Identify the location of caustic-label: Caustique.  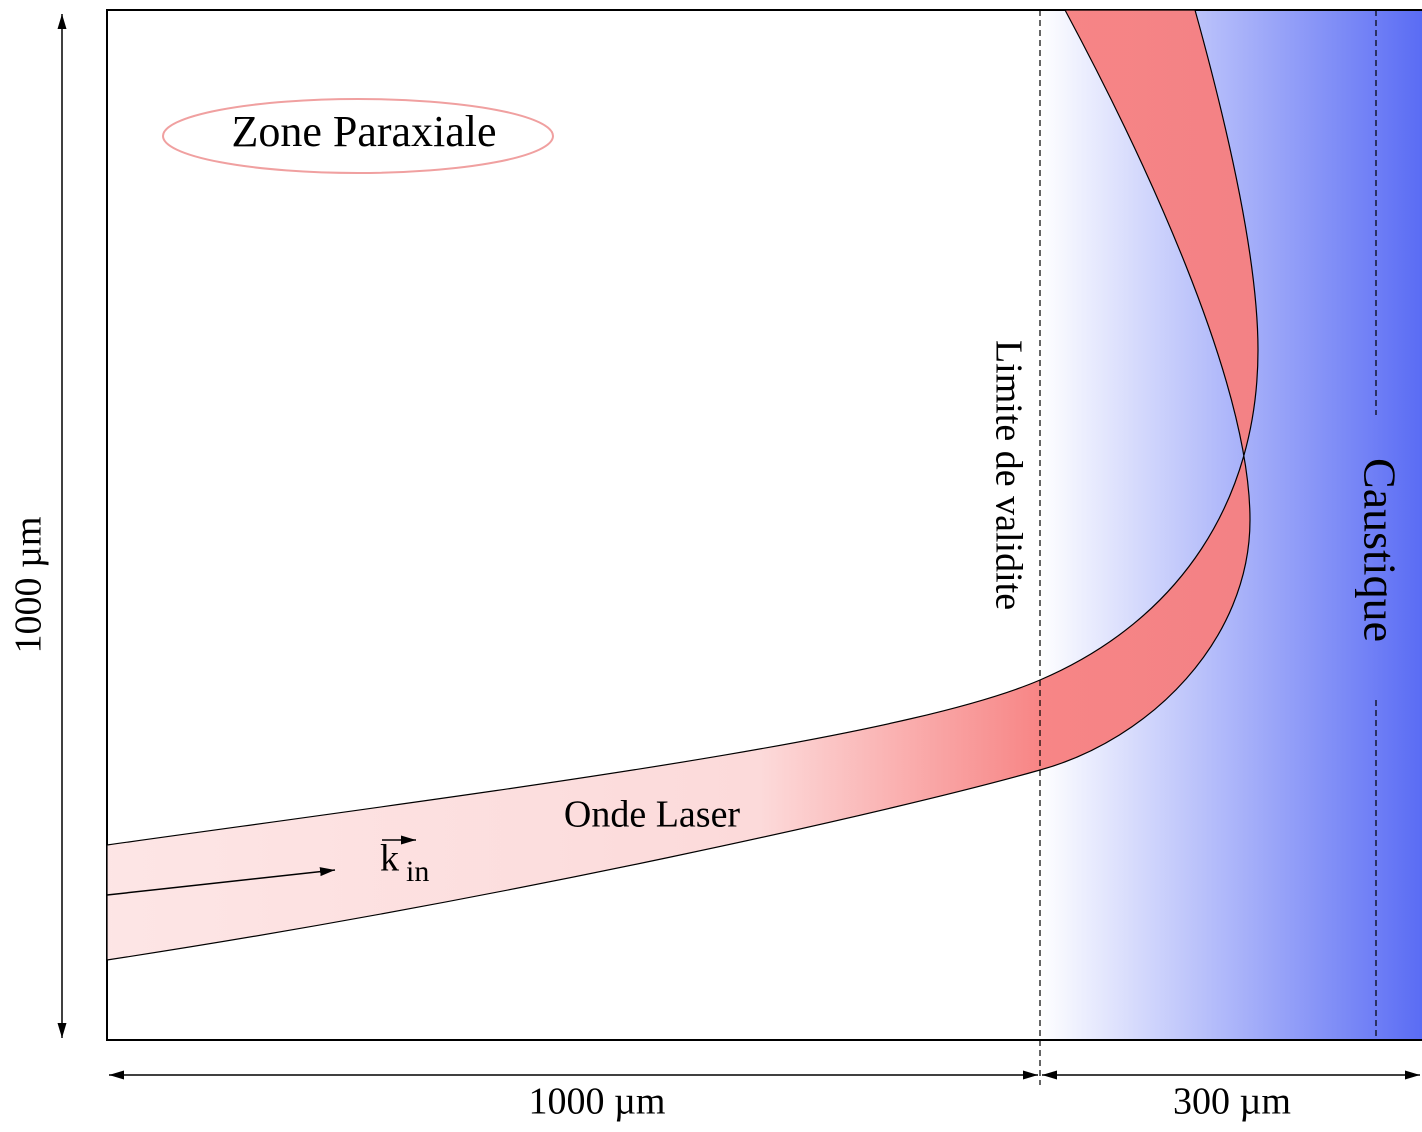
(1379, 550).